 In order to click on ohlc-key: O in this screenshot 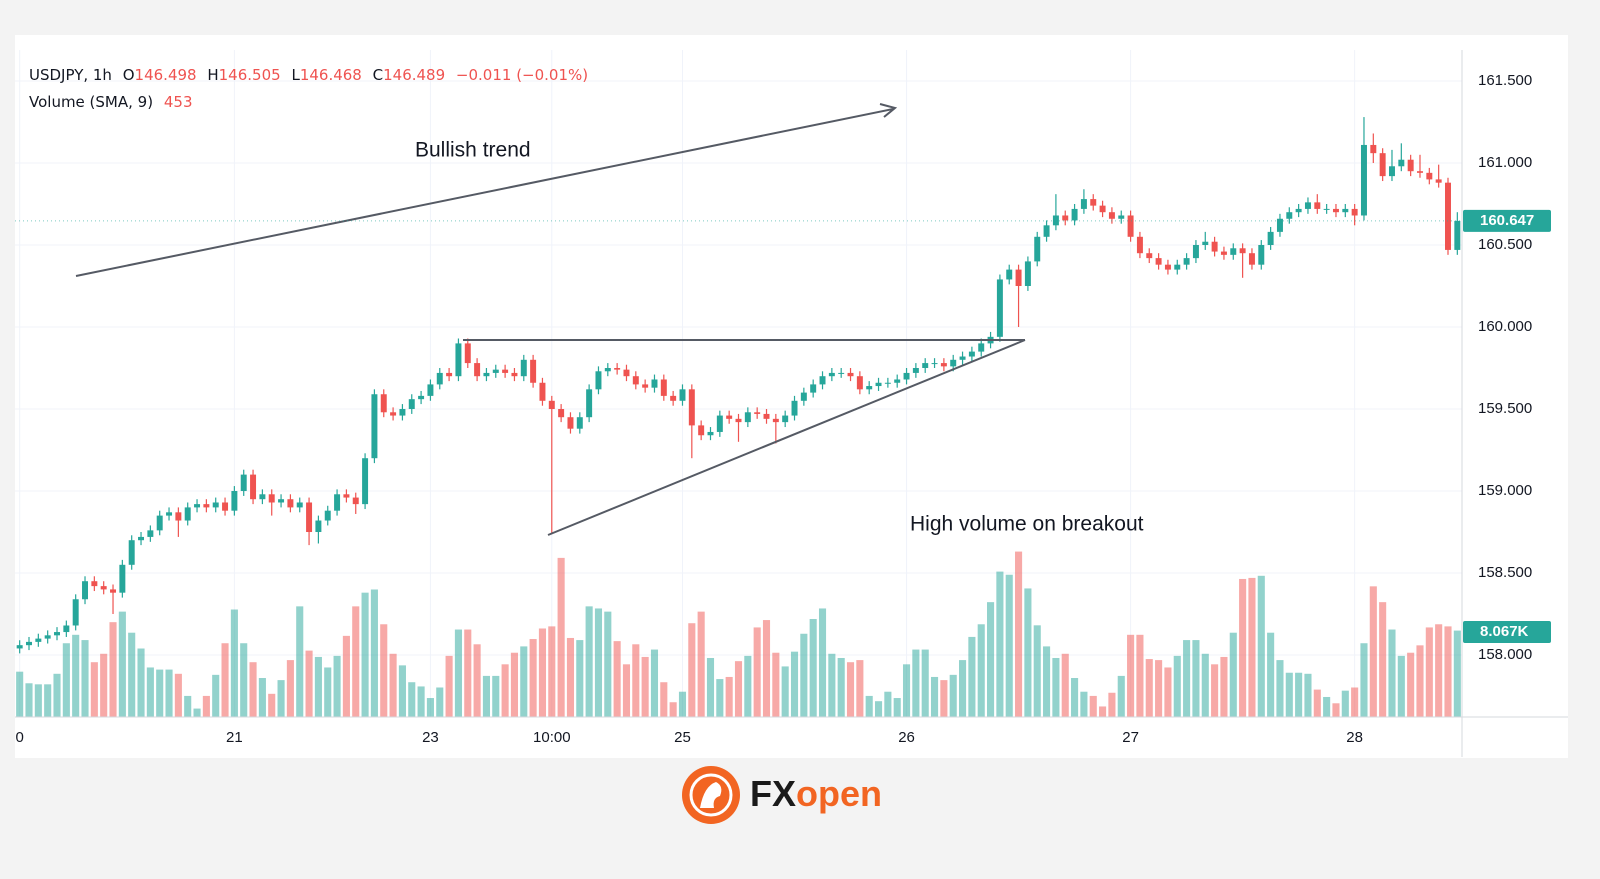, I will do `click(129, 75)`.